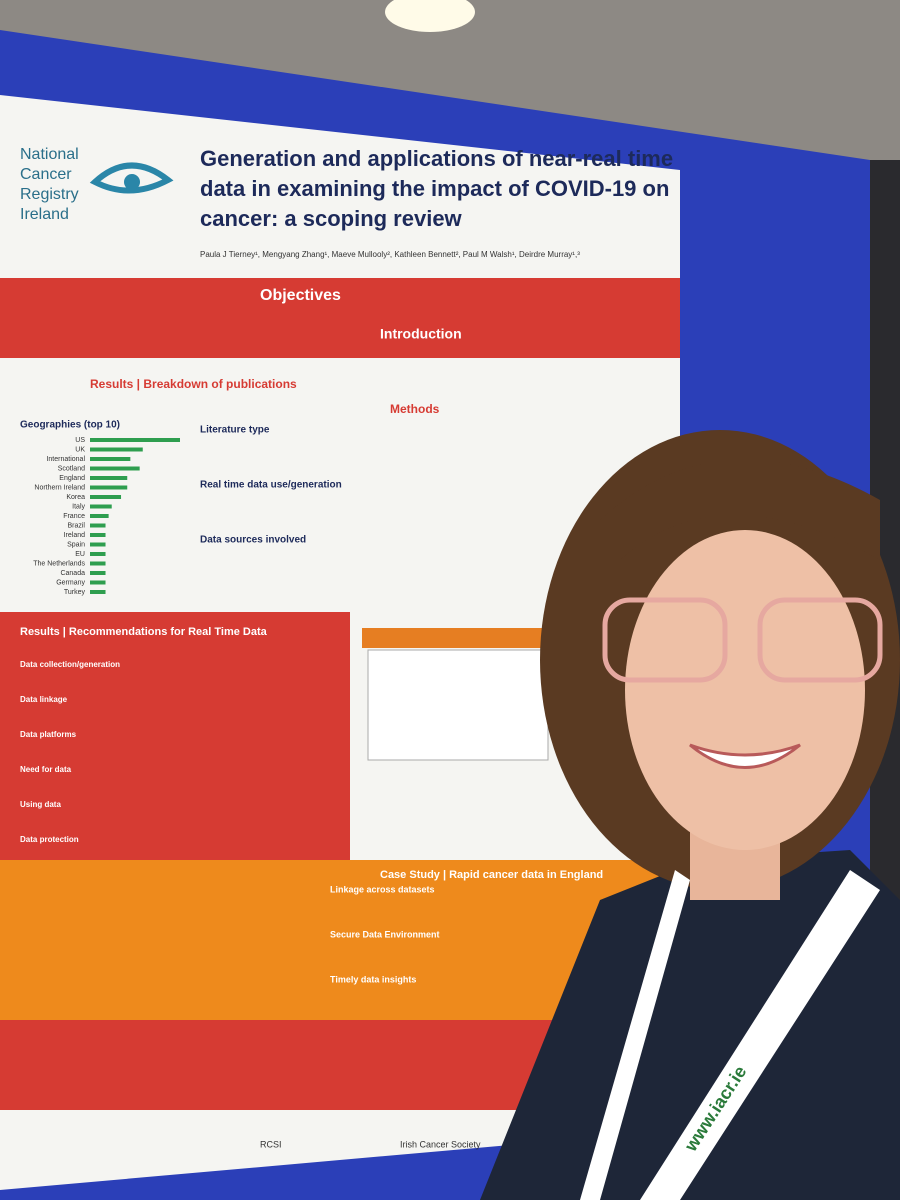 The image size is (900, 1200). Describe the element at coordinates (75, 592) in the screenshot. I see `category-label: Turkey` at that location.